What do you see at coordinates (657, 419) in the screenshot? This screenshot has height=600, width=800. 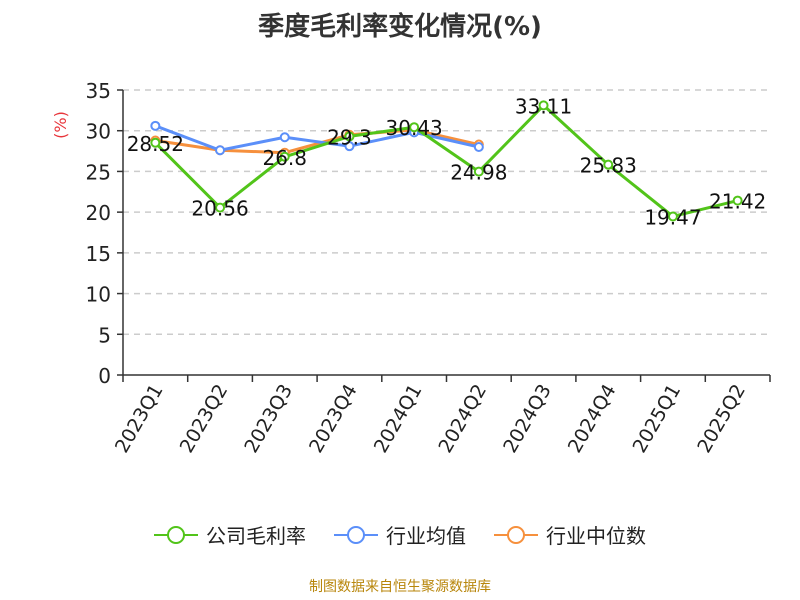 I see `x-tick-label: 2025Q1` at bounding box center [657, 419].